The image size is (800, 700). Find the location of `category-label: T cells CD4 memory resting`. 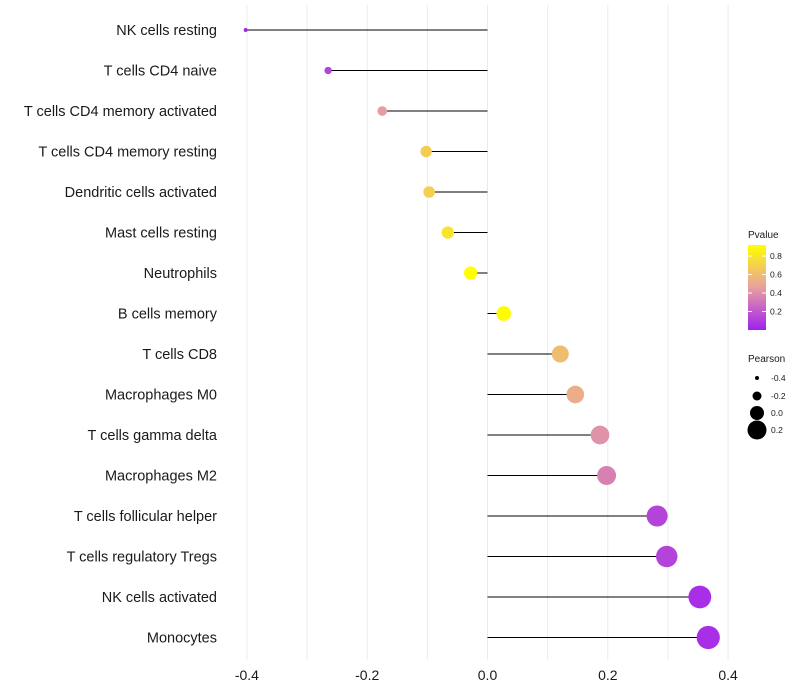

category-label: T cells CD4 memory resting is located at coordinates (127, 153).